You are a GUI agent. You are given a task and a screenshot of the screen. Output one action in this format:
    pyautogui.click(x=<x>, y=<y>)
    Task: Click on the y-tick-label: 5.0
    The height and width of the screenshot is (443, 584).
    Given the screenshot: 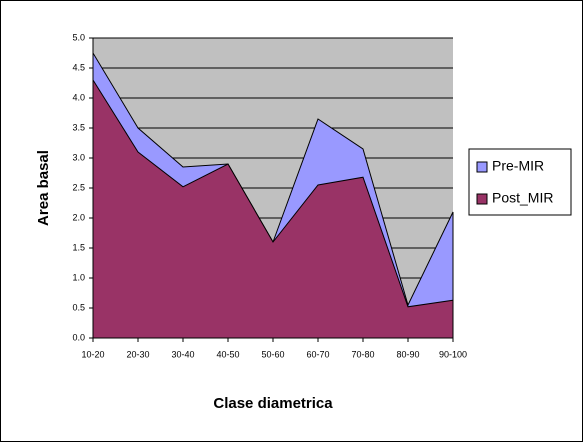 What is the action you would take?
    pyautogui.click(x=78, y=37)
    